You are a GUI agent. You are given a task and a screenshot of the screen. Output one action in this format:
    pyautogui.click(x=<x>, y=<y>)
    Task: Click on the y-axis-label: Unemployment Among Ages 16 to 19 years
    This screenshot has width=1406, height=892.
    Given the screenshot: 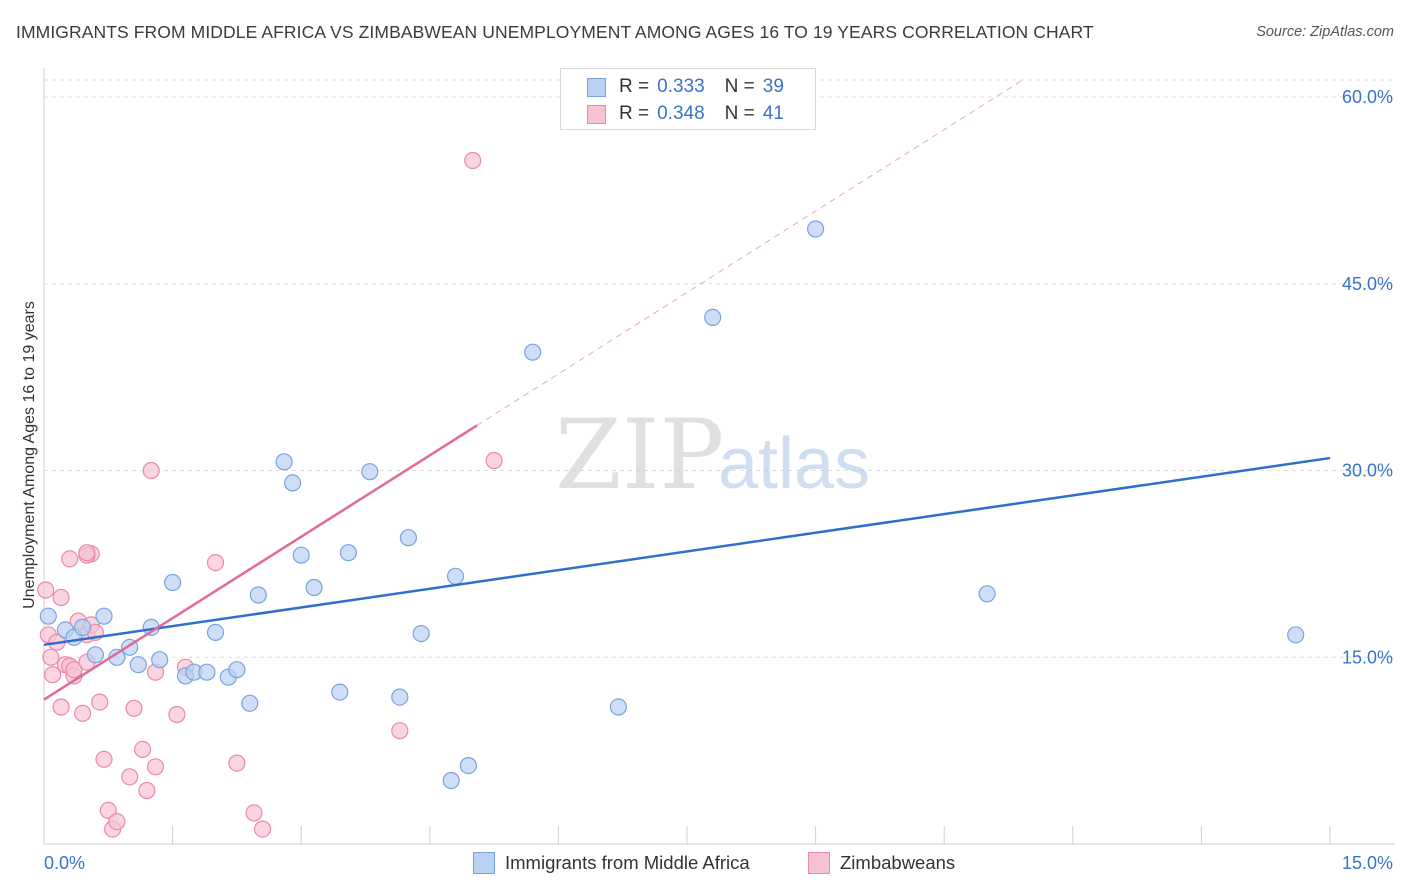 What is the action you would take?
    pyautogui.click(x=29, y=455)
    